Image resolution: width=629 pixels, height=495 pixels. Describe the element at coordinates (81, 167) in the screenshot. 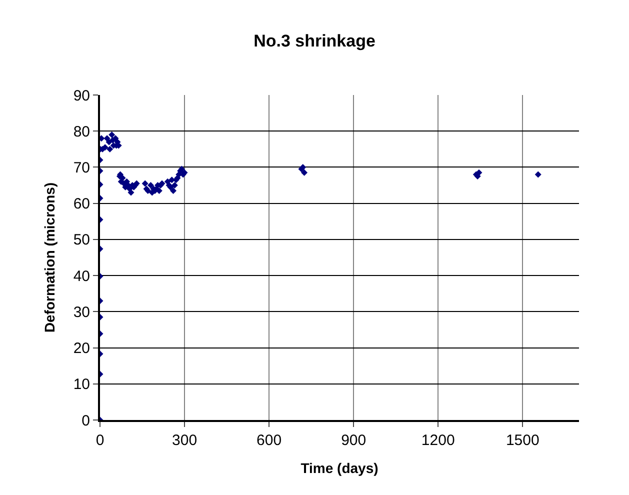

I see `y-tick-label: 70` at that location.